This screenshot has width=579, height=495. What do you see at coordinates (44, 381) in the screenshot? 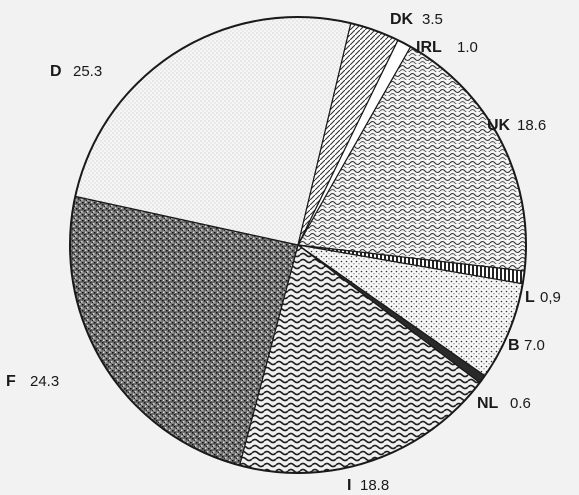
I see `slice-label-f-value: 24.3` at bounding box center [44, 381].